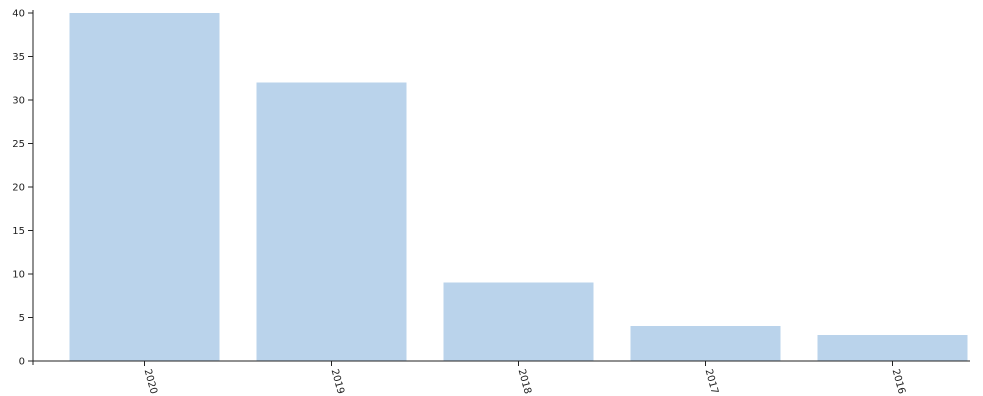 The image size is (983, 396). Describe the element at coordinates (150, 381) in the screenshot. I see `x-tick-label-2020: 2020` at that location.